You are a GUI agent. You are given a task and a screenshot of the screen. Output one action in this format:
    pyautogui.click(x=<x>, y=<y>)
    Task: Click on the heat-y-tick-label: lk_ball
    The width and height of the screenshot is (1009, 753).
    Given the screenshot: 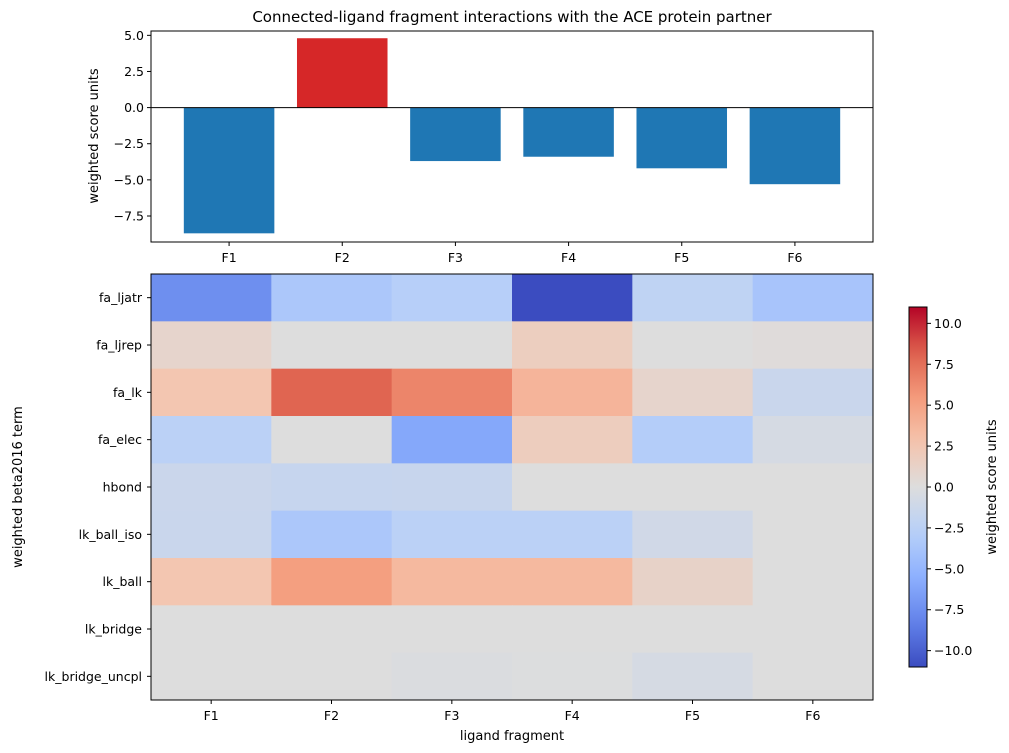 What is the action you would take?
    pyautogui.click(x=122, y=581)
    